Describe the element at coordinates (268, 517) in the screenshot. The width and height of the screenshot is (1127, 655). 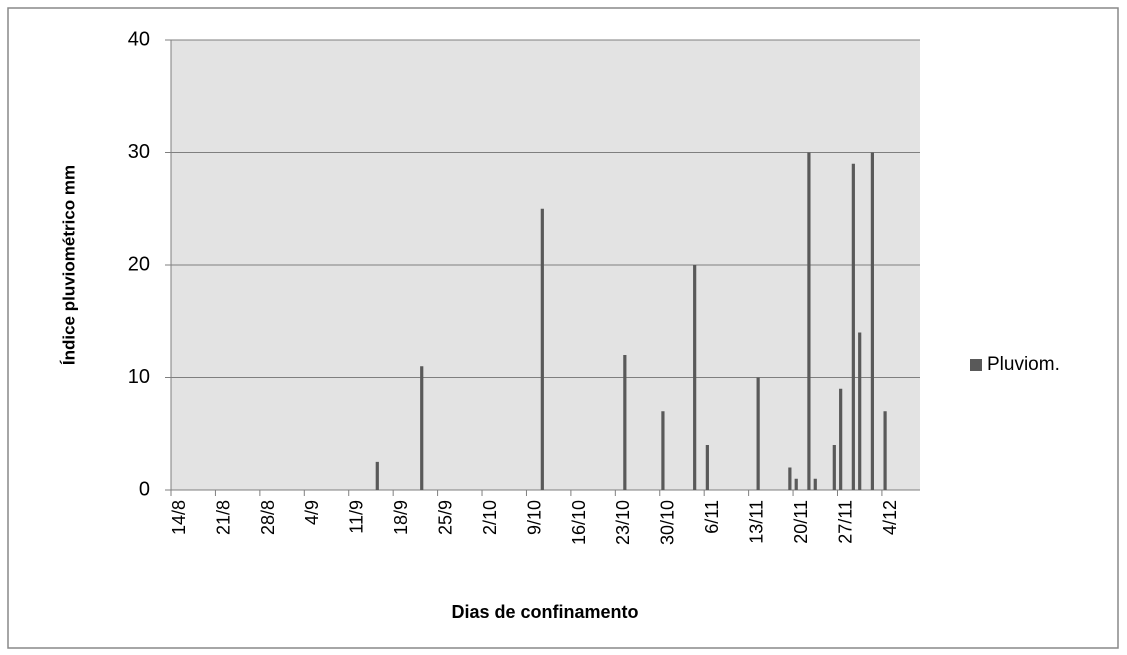
I see `x-tick-label: 28/8` at that location.